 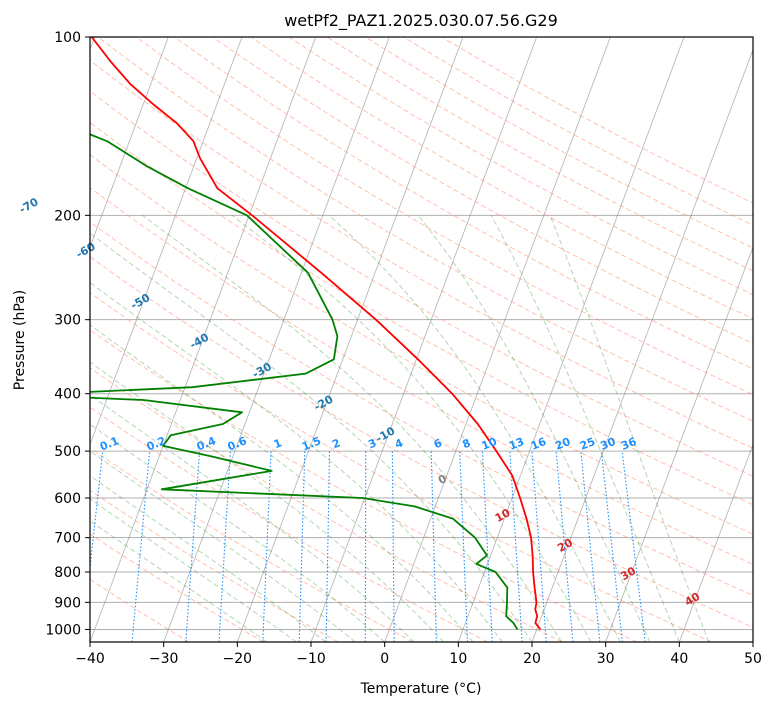 What do you see at coordinates (67, 452) in the screenshot?
I see `y-tick-label: 500` at bounding box center [67, 452].